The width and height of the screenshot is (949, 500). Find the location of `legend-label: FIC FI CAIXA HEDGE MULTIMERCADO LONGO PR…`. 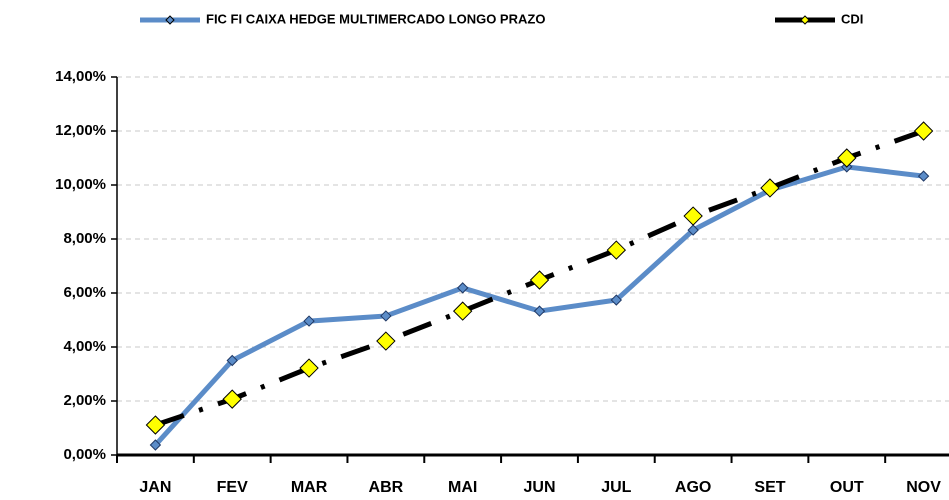

legend-label: FIC FI CAIXA HEDGE MULTIMERCADO LONGO PR… is located at coordinates (375, 18).